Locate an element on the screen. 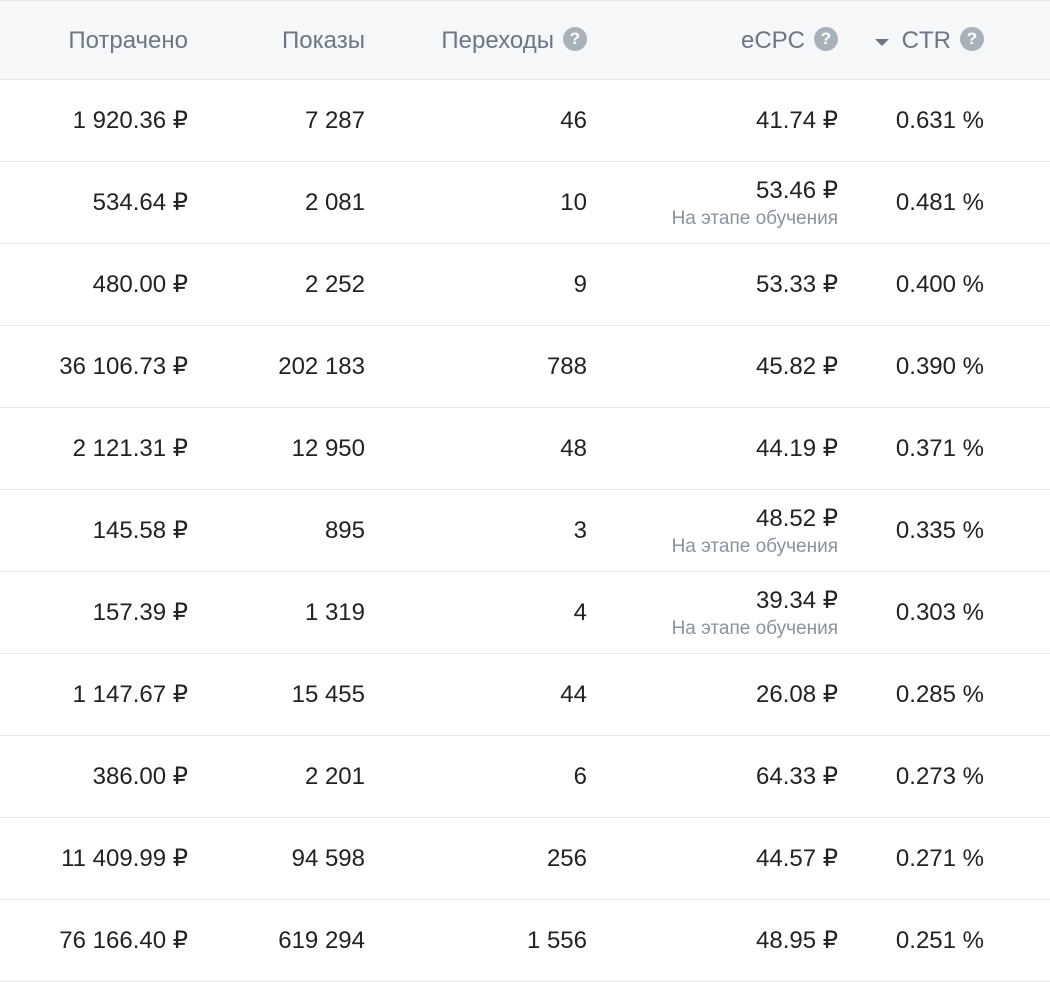 The width and height of the screenshot is (1050, 982). cell-clicks-value: 256 is located at coordinates (566, 858).